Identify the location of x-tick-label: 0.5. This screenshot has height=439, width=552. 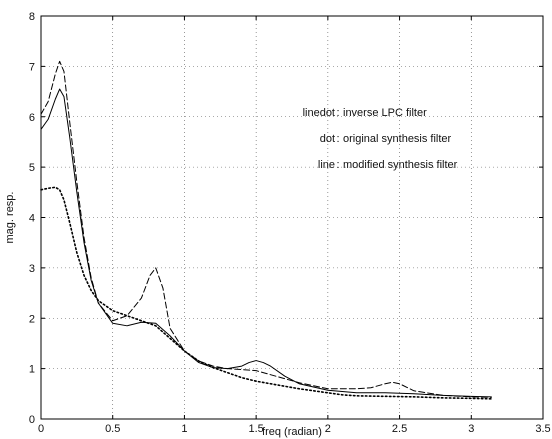
(112, 429).